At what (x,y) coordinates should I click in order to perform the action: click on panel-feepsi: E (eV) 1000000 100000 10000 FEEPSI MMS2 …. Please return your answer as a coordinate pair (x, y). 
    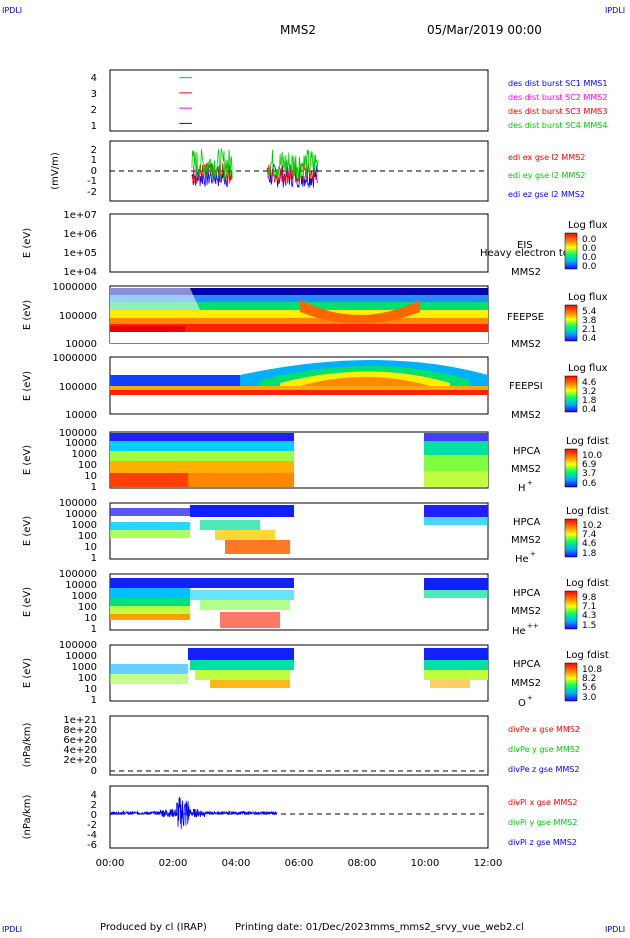
    Looking at the image, I should click on (315, 387).